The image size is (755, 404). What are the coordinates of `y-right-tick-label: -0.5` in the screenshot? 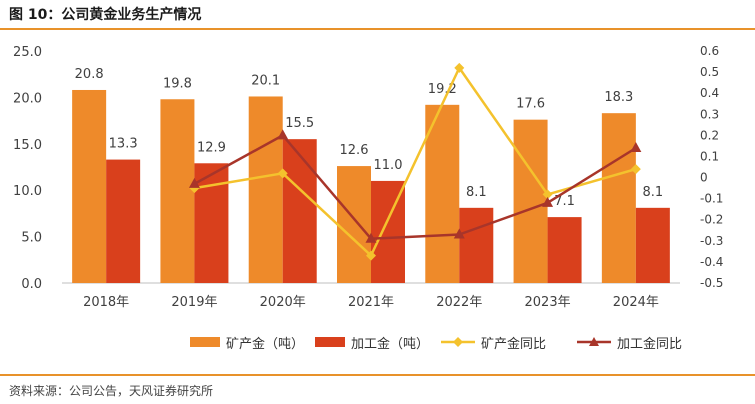 It's located at (711, 283).